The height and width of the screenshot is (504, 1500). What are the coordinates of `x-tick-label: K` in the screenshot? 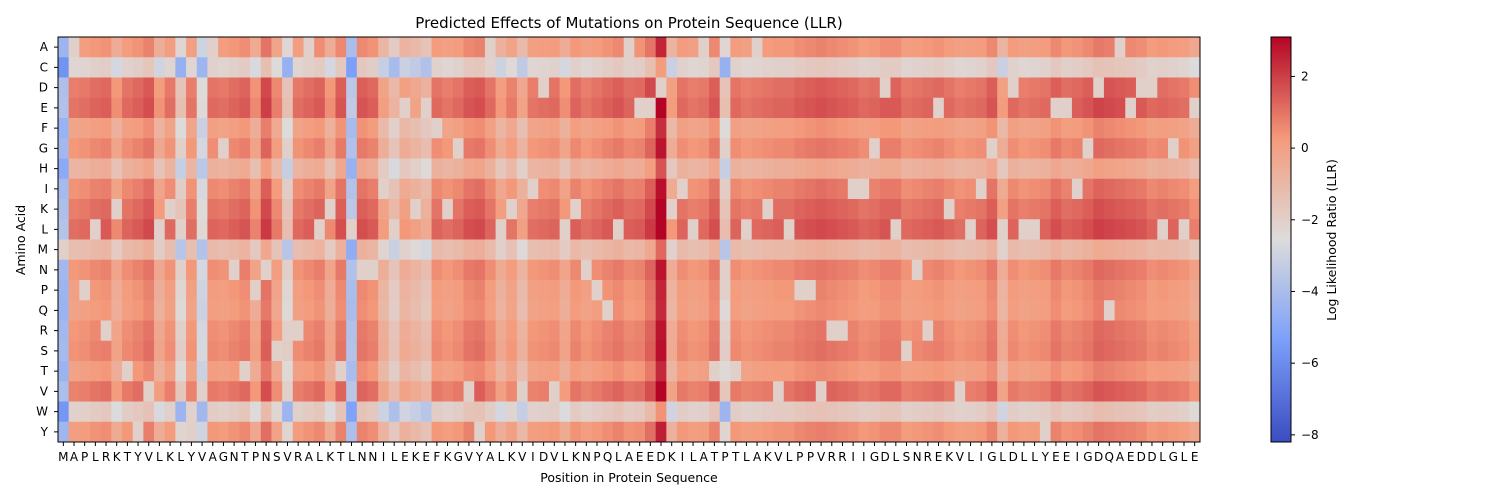 It's located at (512, 457).